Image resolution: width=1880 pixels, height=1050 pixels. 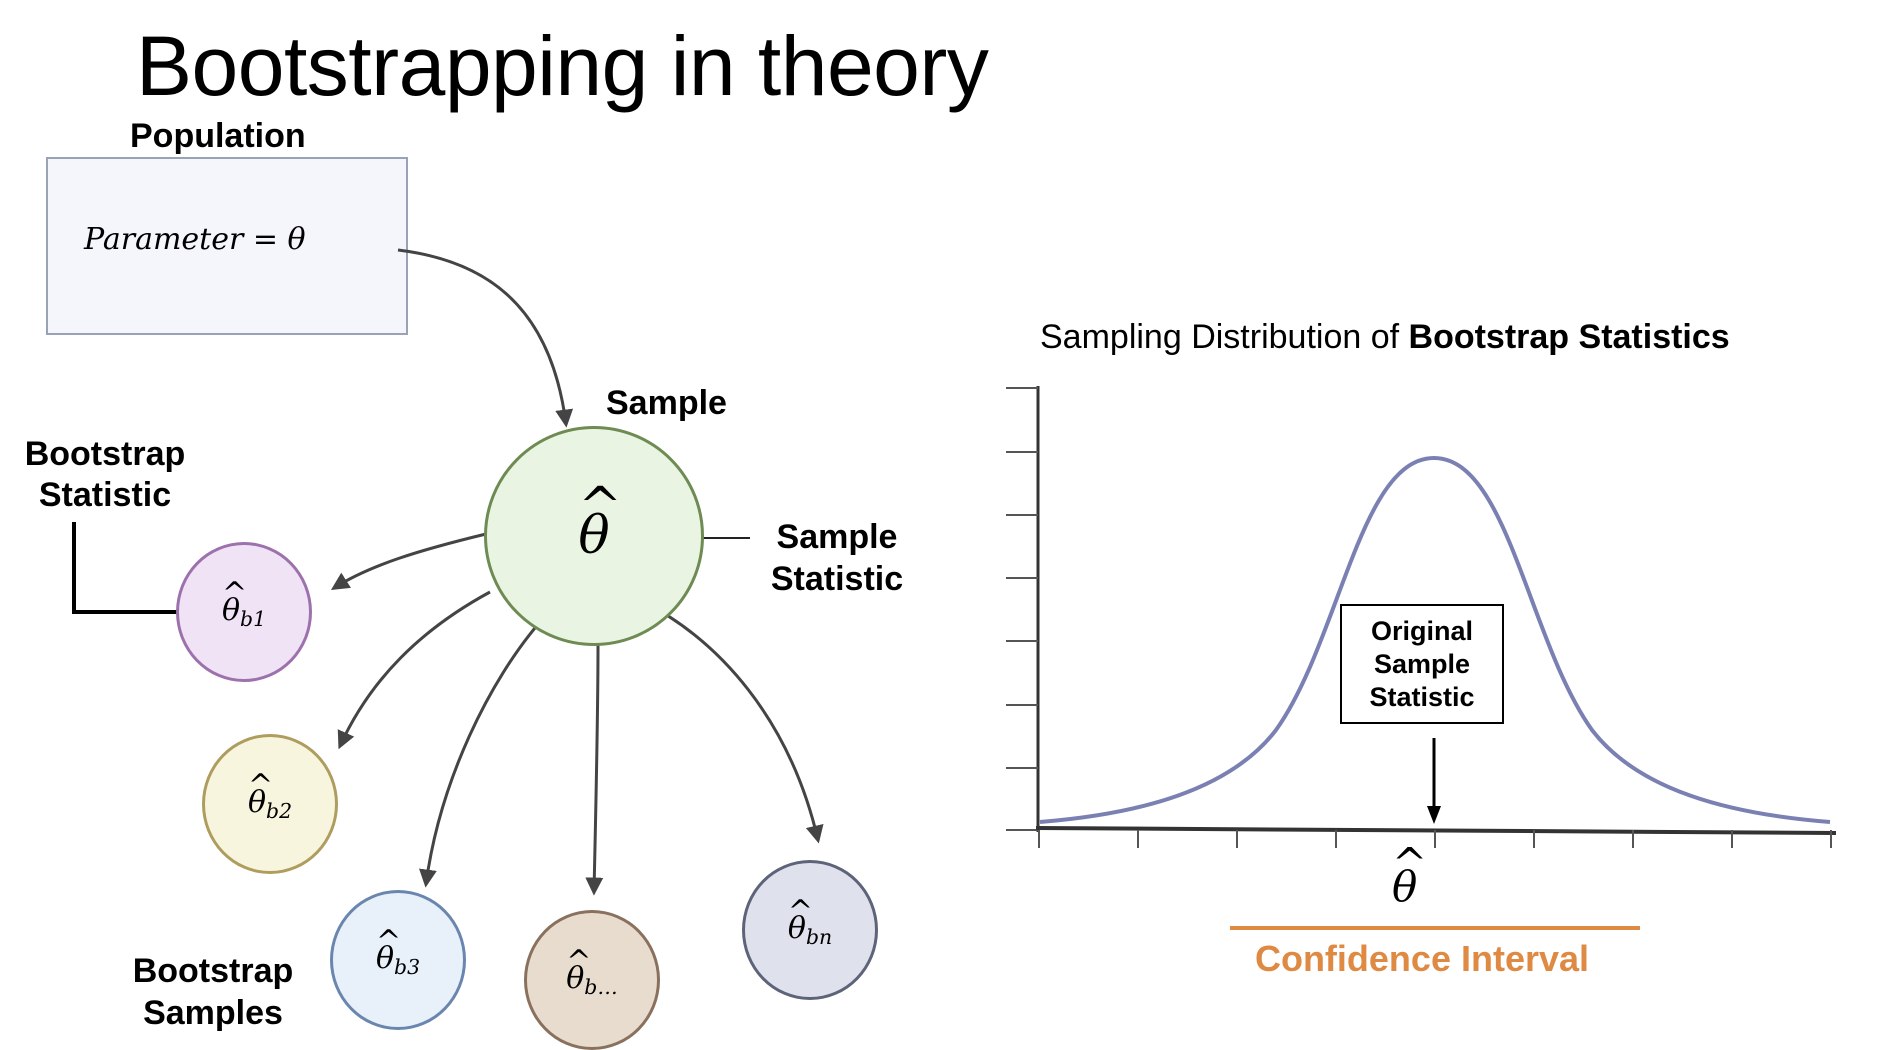 I want to click on sample-theta-hat: θ, so click(x=594, y=521).